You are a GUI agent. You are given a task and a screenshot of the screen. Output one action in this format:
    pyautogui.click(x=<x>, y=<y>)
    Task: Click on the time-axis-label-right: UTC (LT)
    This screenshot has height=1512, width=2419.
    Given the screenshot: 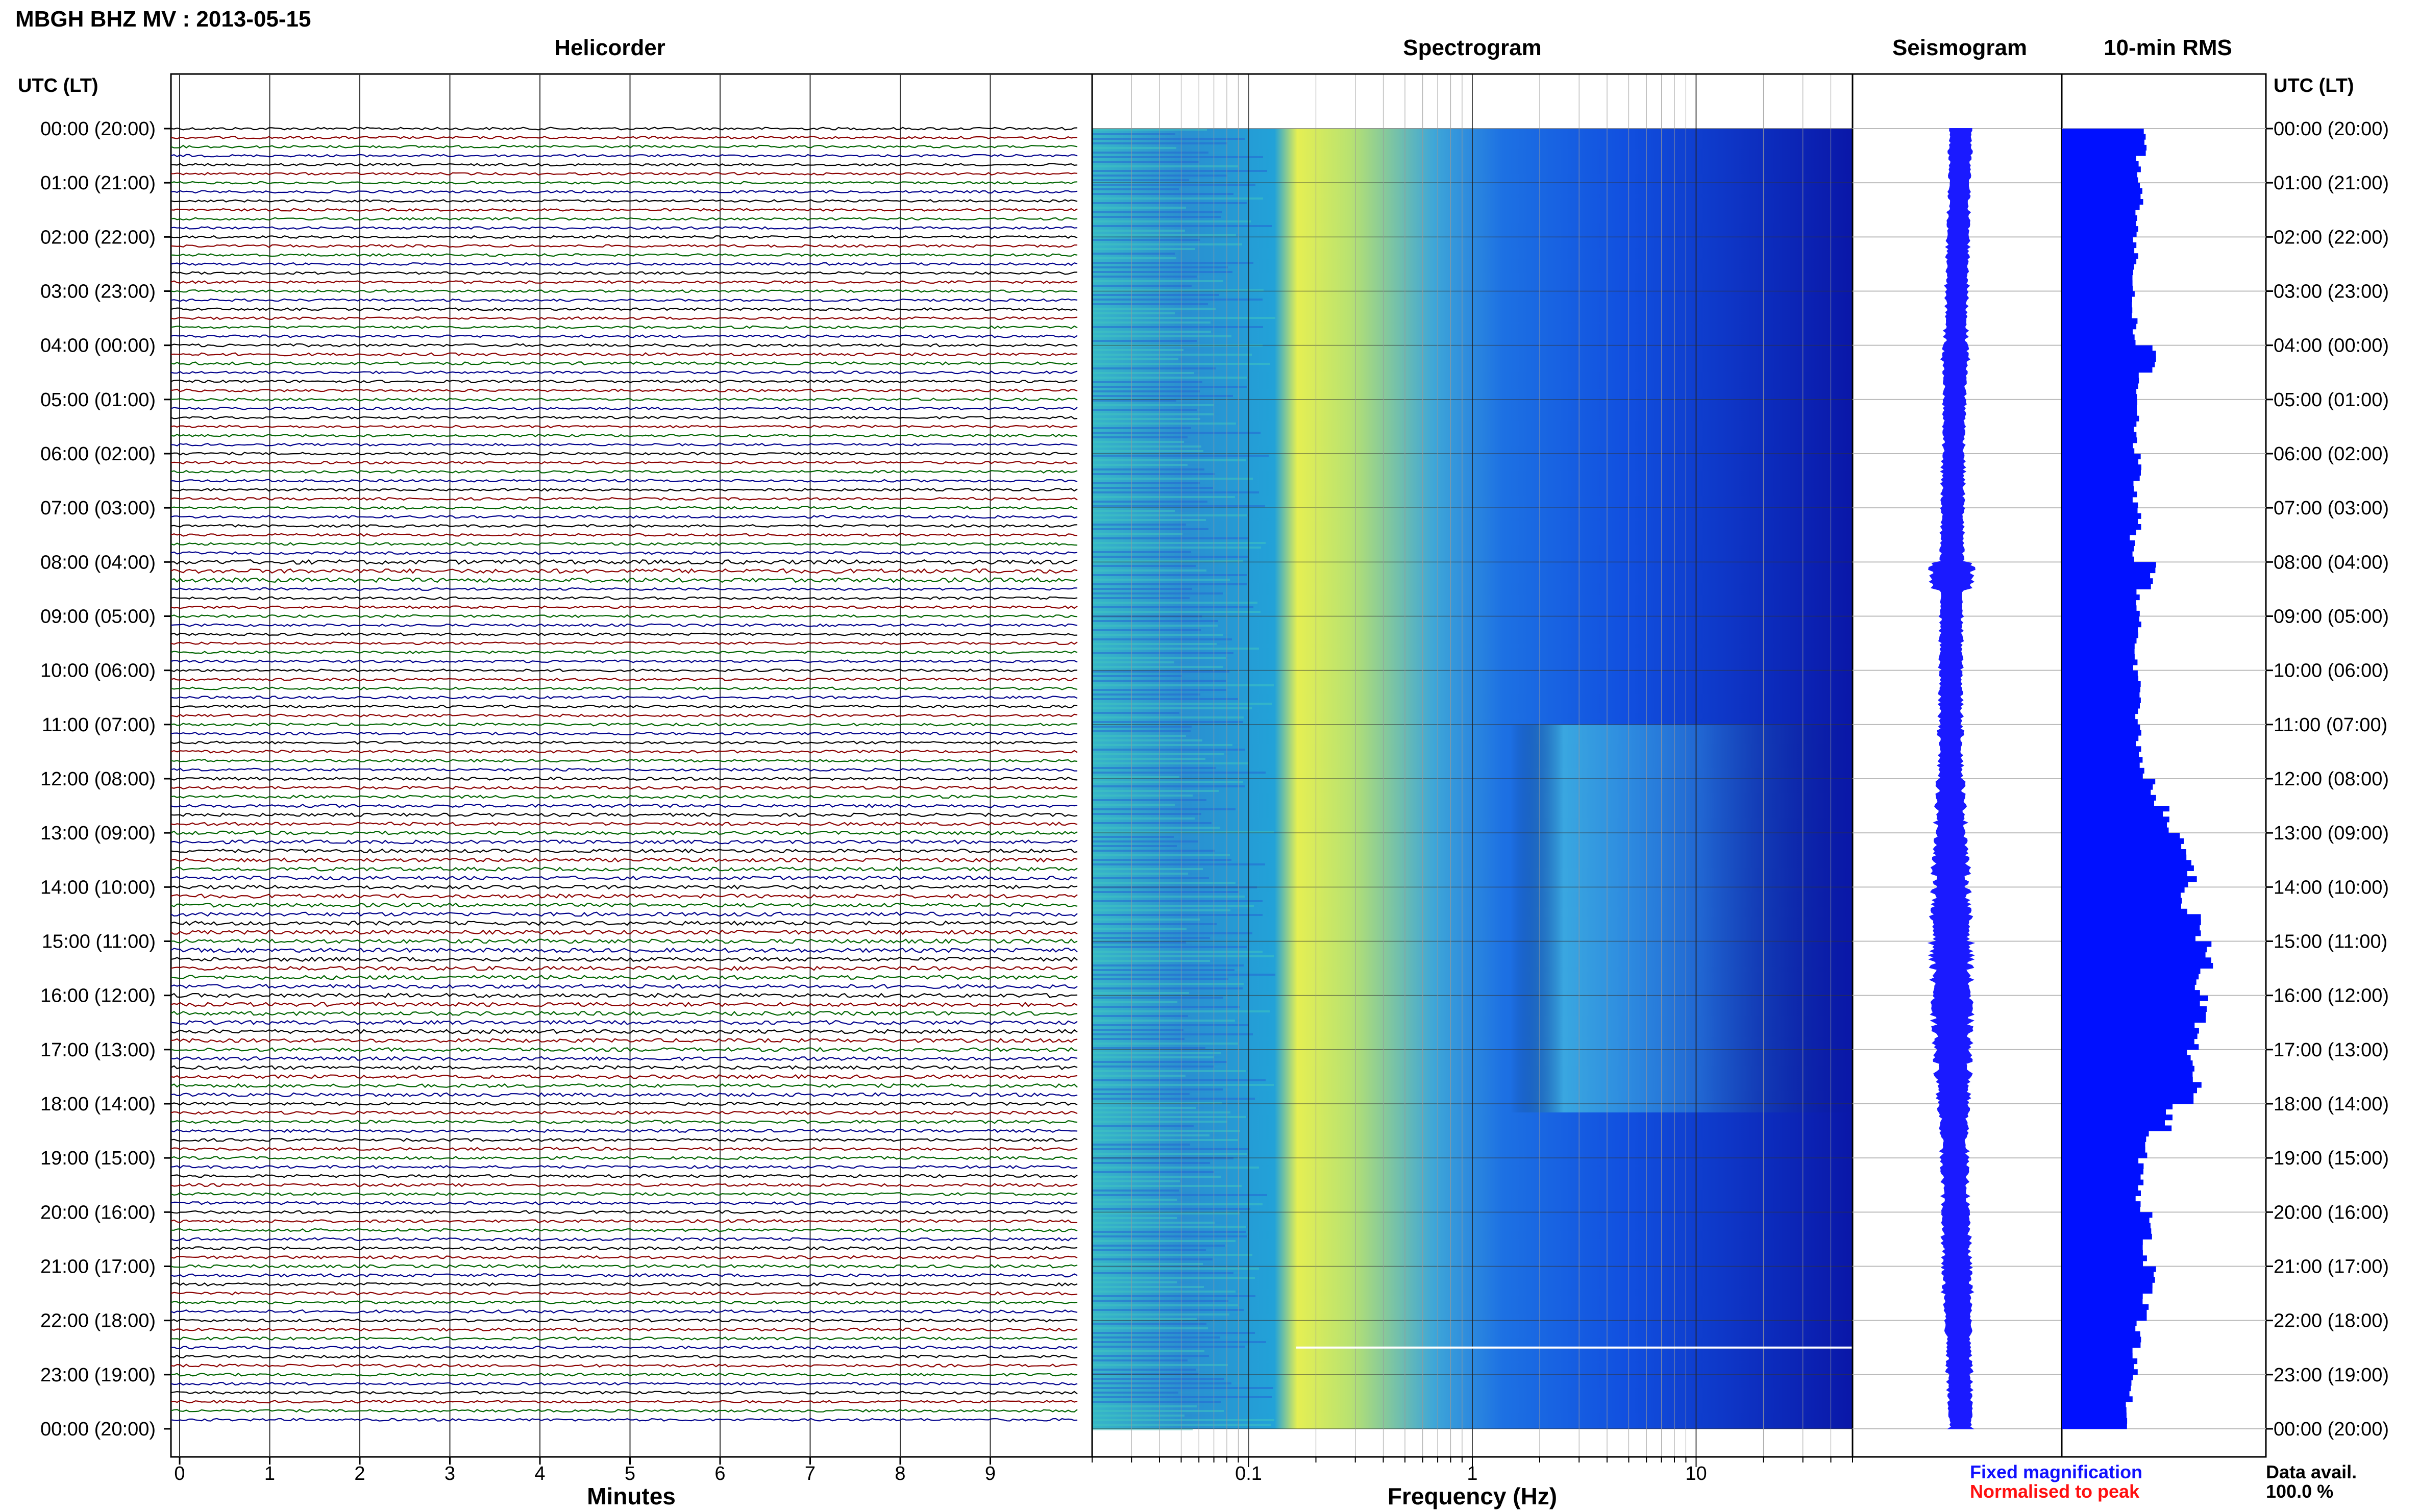 What is the action you would take?
    pyautogui.click(x=2314, y=85)
    